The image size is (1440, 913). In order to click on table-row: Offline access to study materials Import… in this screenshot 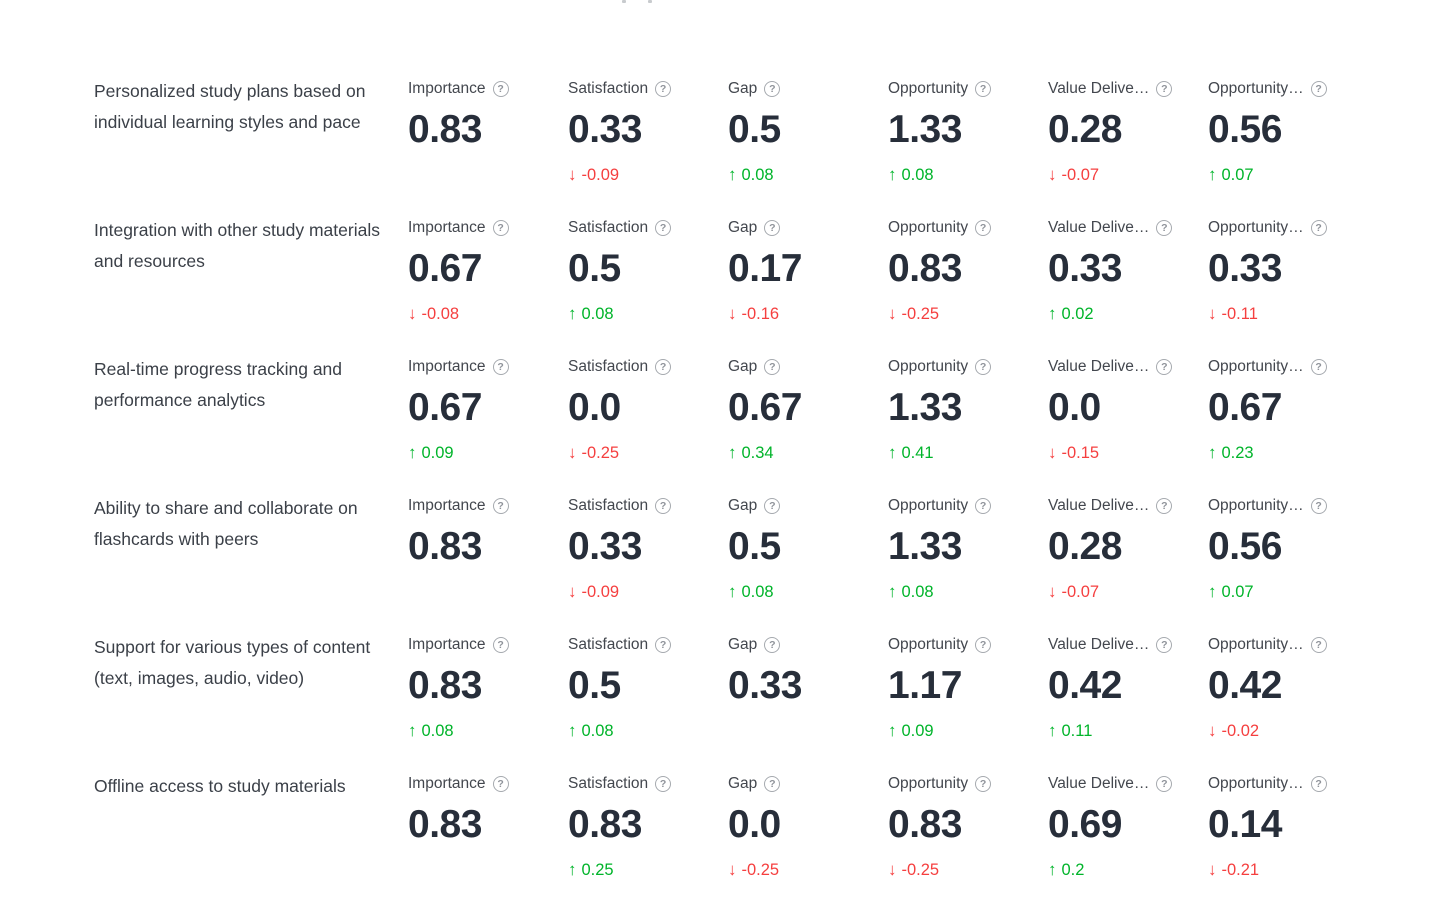, I will do `click(734, 843)`.